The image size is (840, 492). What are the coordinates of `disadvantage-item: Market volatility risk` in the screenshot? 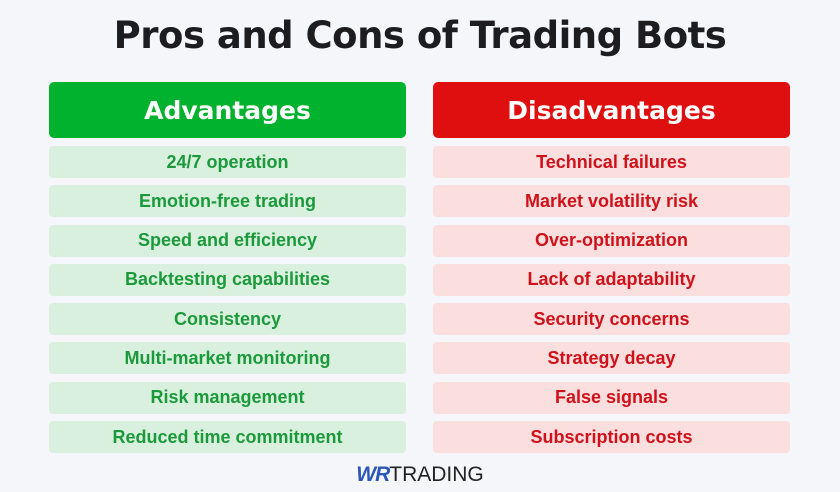 It's located at (611, 201).